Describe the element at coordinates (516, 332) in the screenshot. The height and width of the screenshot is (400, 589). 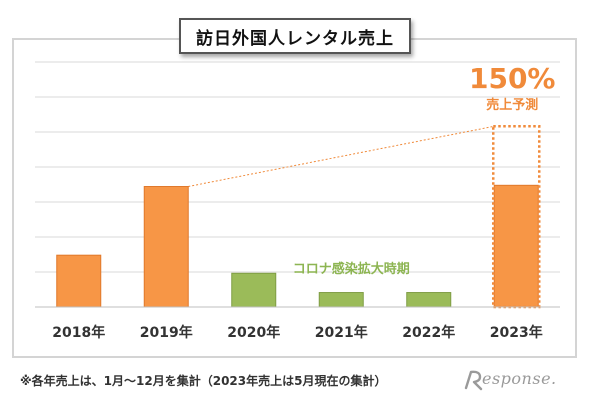
I see `x-tick-label: 2023年` at that location.